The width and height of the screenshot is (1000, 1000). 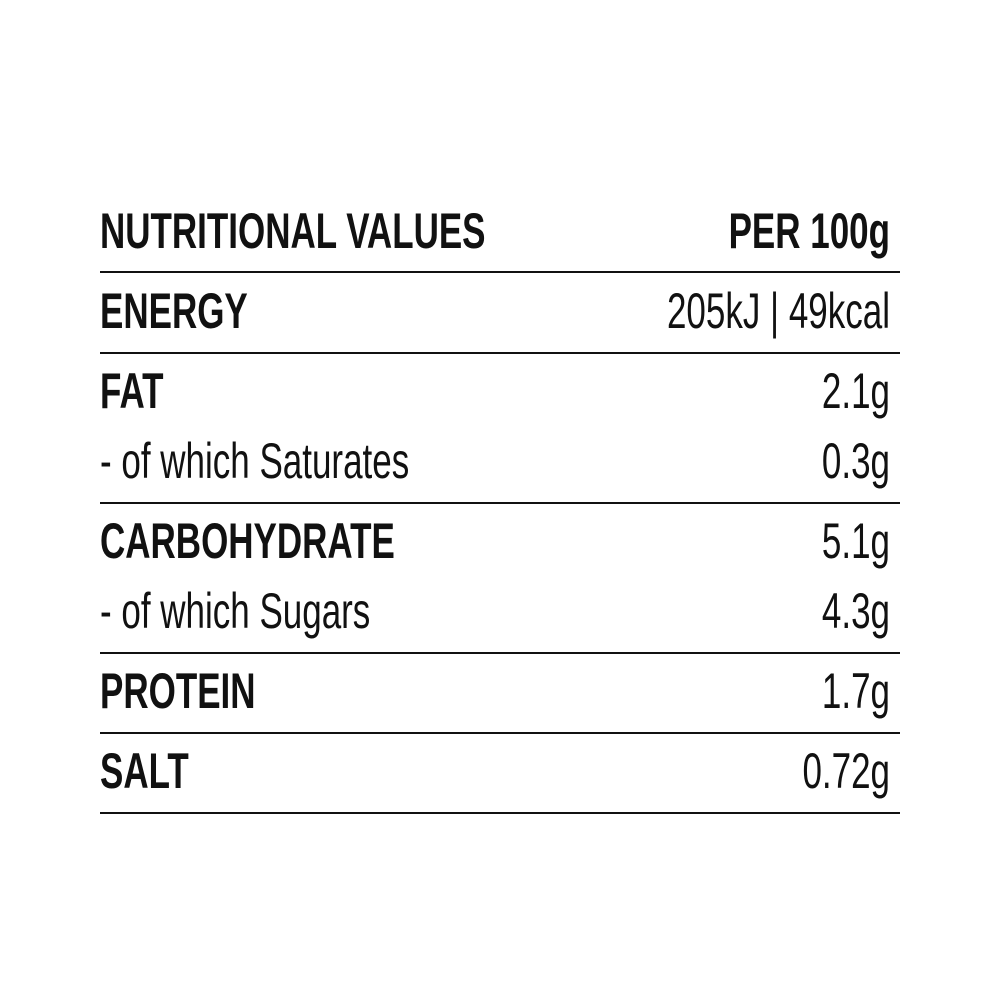 I want to click on row-label: CARBOHYDRATE, so click(x=247, y=542).